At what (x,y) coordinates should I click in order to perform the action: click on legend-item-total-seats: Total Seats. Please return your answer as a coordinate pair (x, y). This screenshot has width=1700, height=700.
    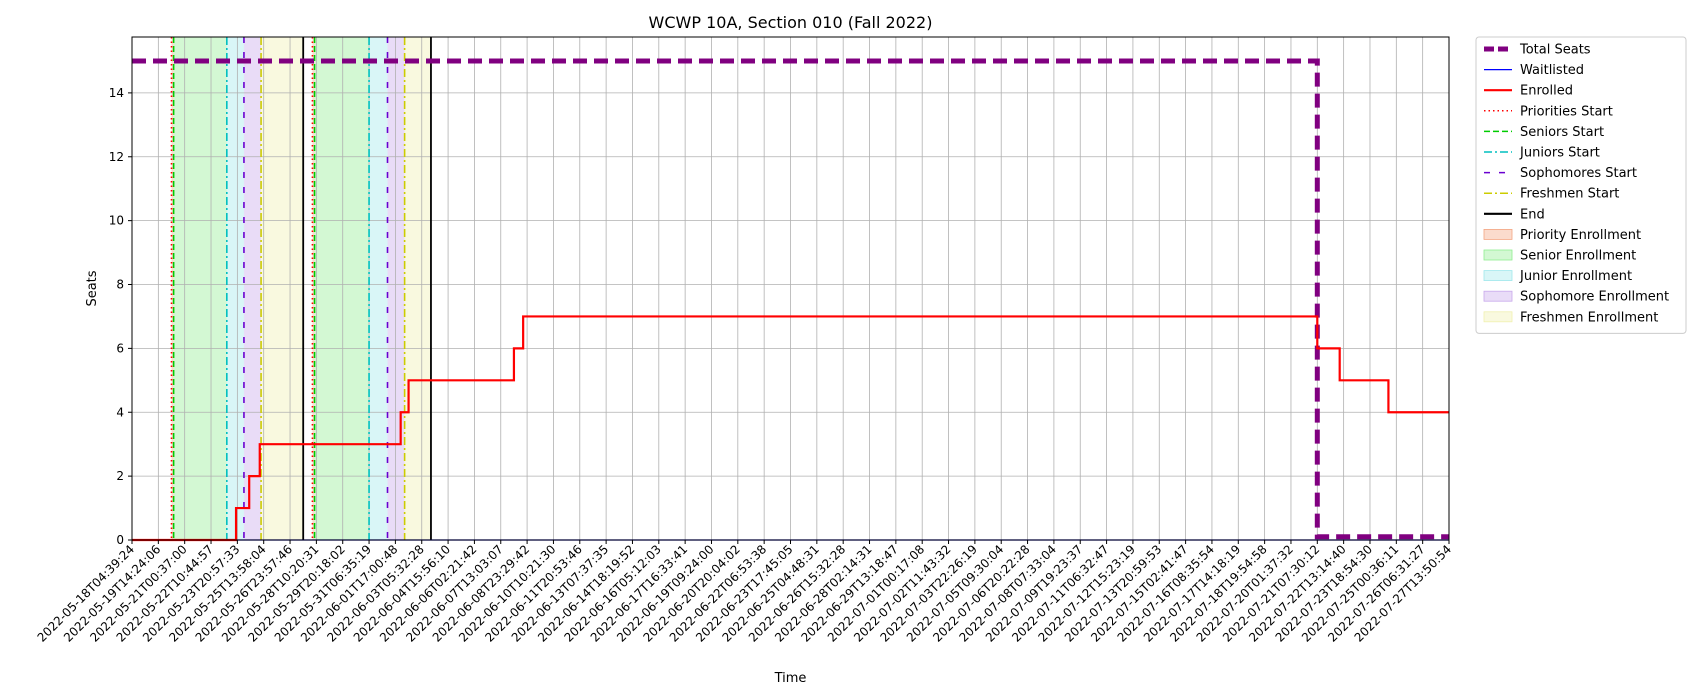
    Looking at the image, I should click on (1537, 50).